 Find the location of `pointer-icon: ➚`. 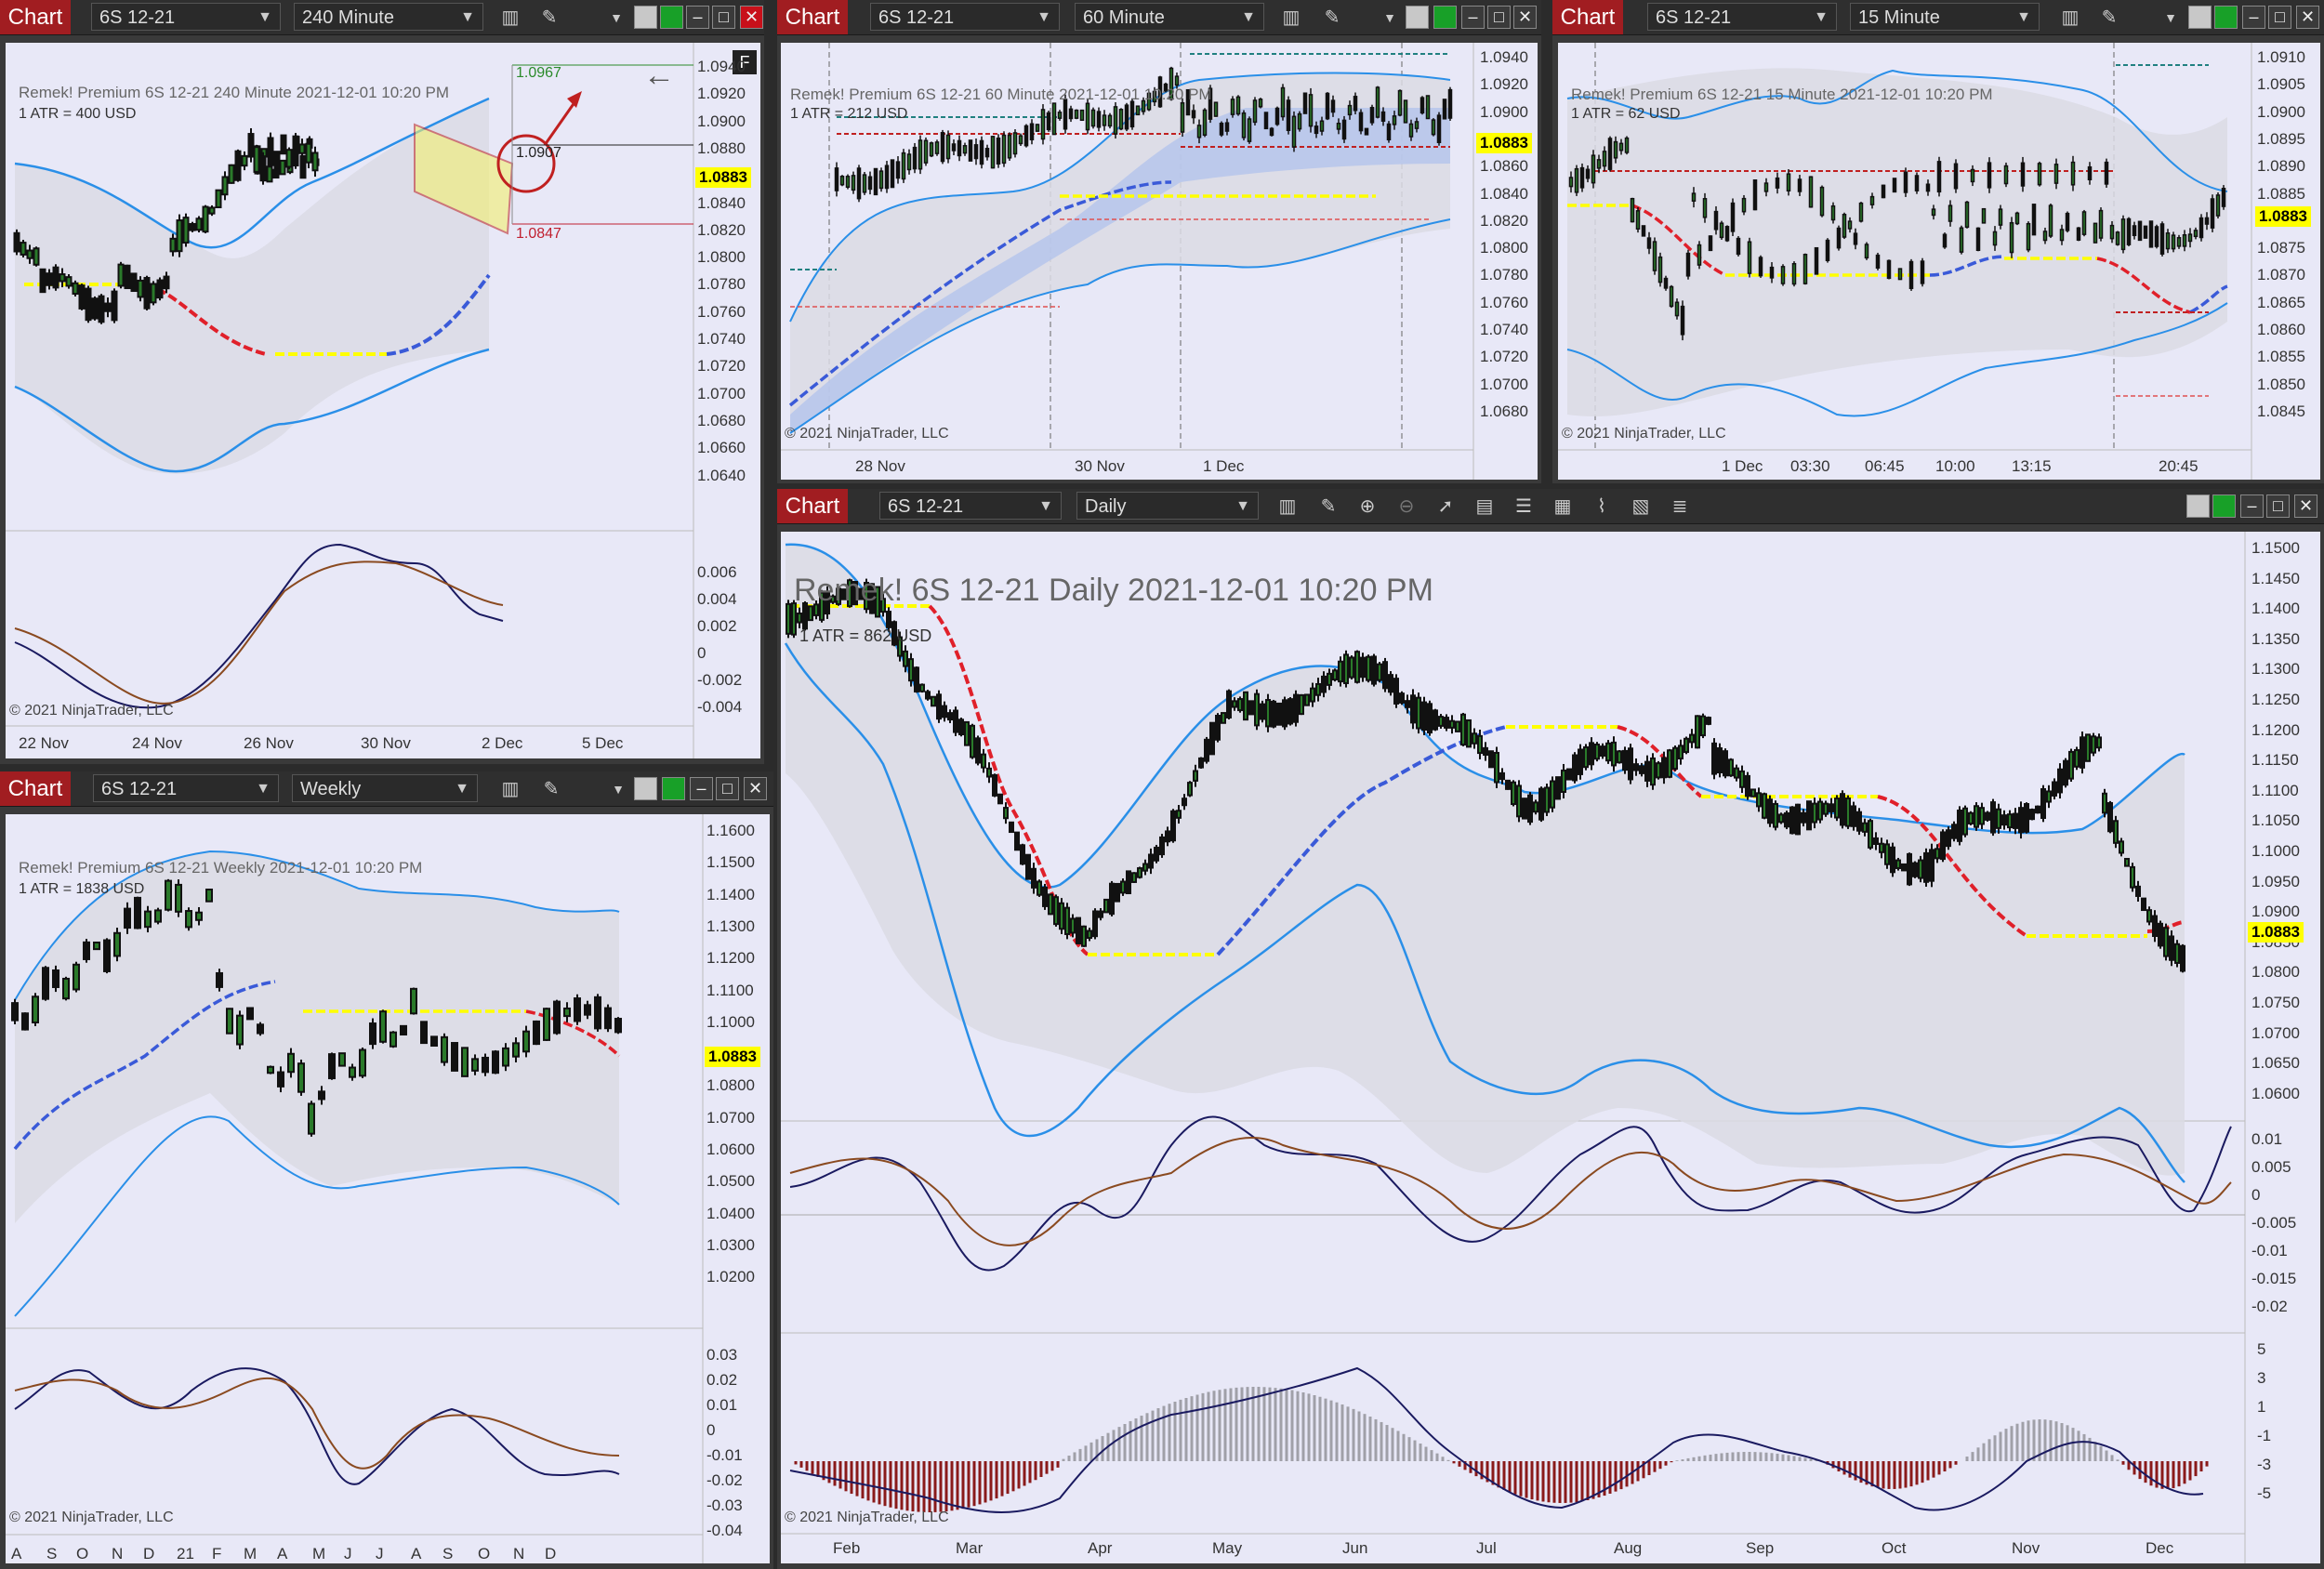

pointer-icon: ➚ is located at coordinates (1445, 506).